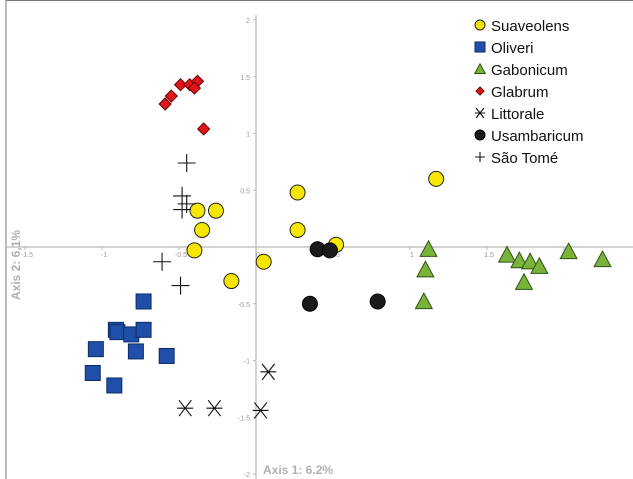 This screenshot has width=633, height=479. I want to click on x-tick-label: -1, so click(104, 255).